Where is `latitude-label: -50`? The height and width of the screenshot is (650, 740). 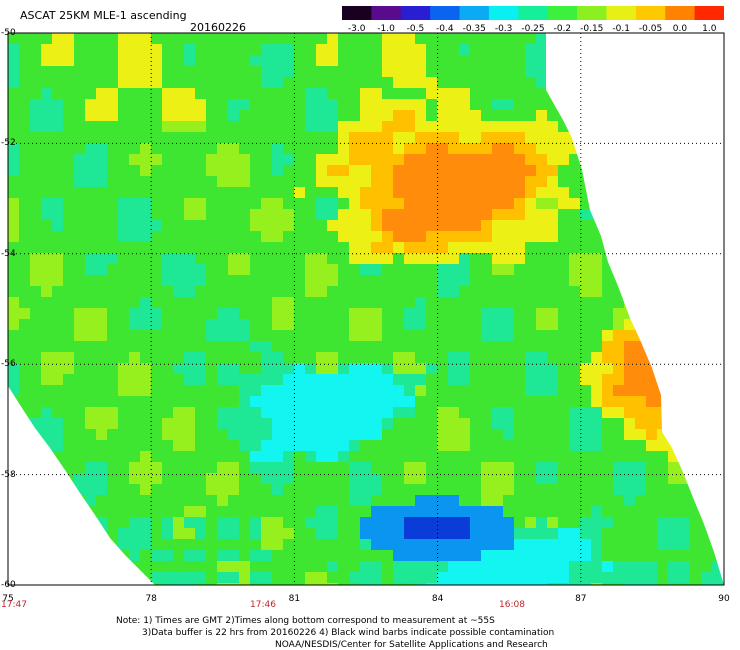
latitude-label: -50 is located at coordinates (8, 33).